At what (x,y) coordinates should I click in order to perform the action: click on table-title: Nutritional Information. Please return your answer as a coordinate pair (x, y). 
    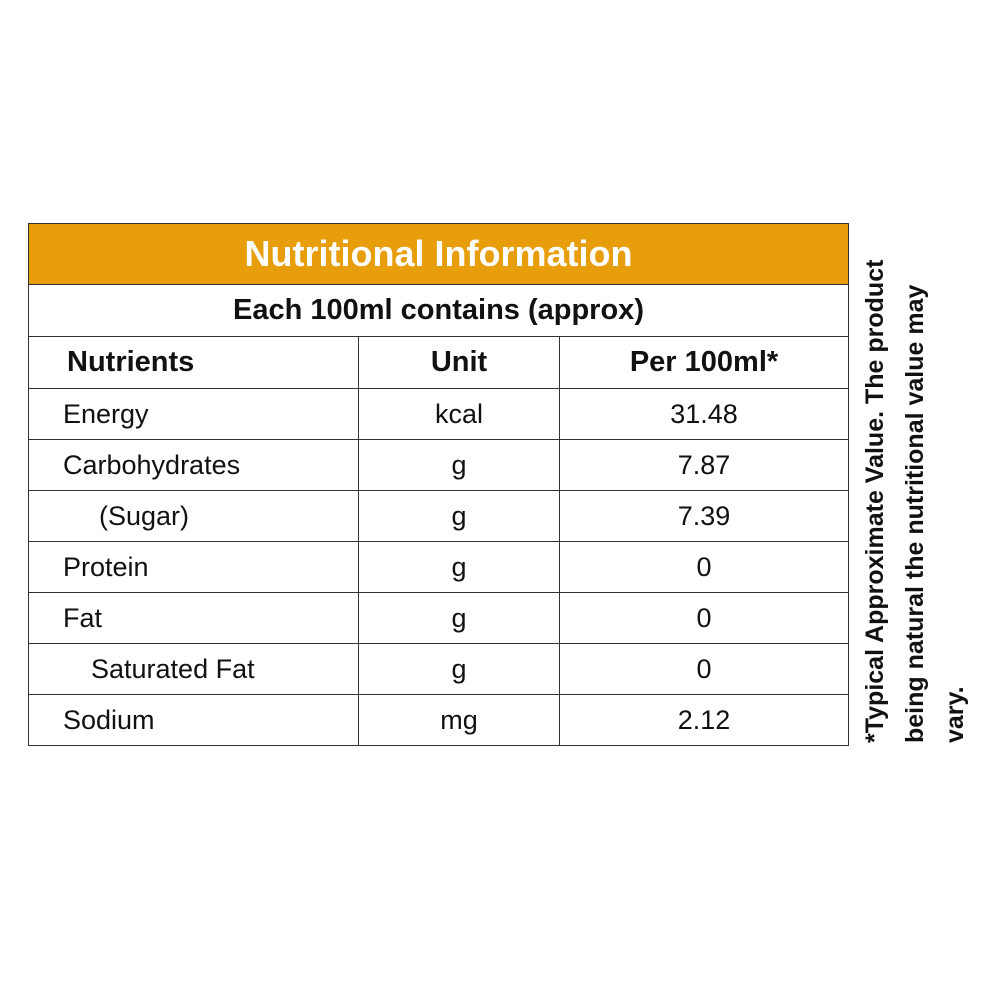
    Looking at the image, I should click on (438, 254).